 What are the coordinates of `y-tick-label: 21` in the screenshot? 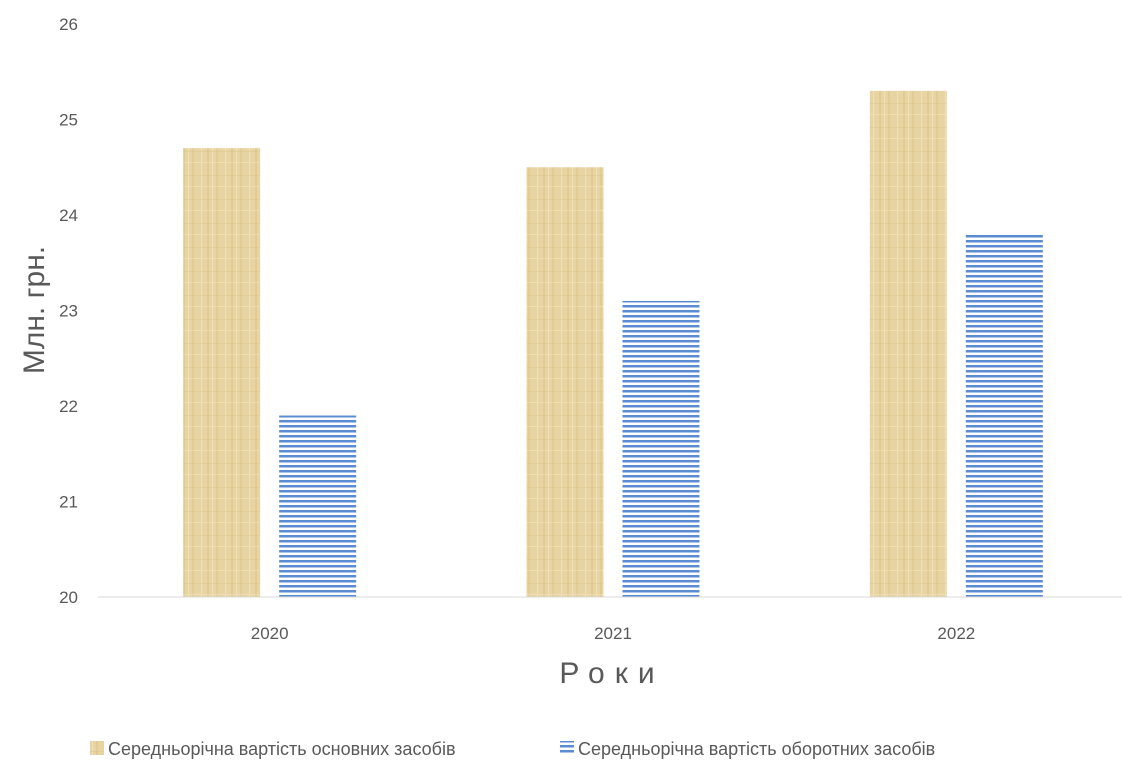 It's located at (68, 502).